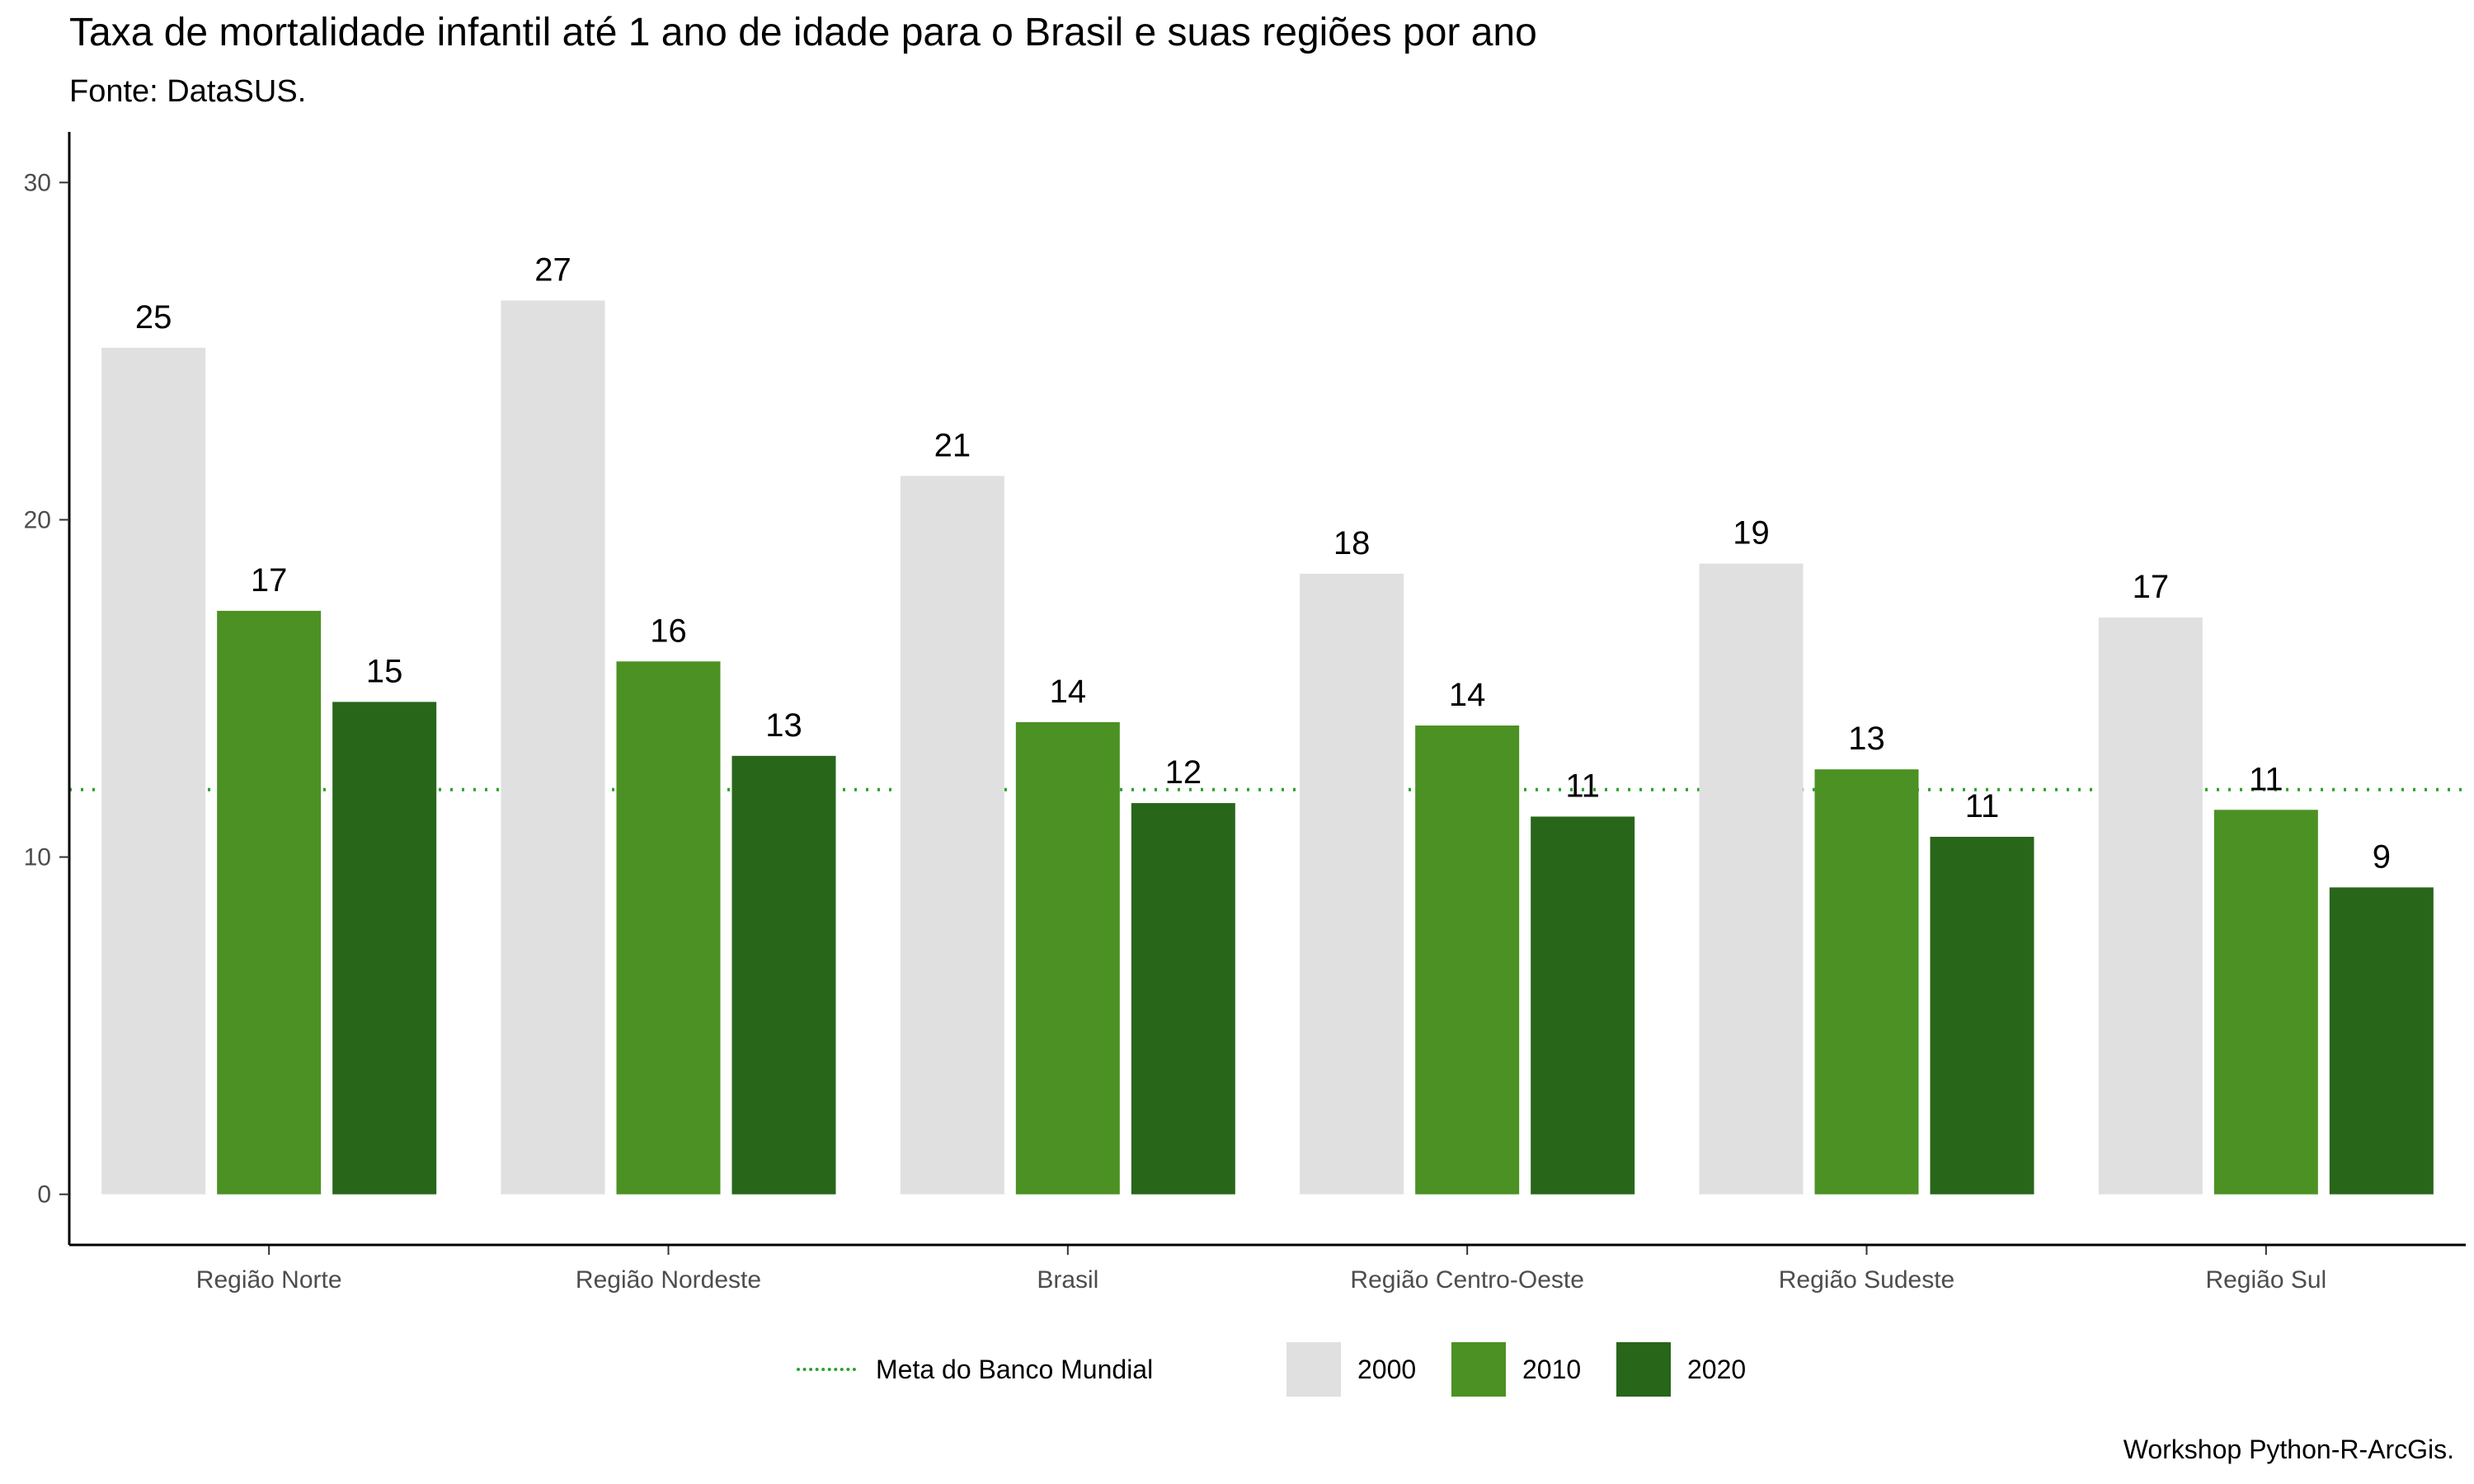  What do you see at coordinates (1516, 1369) in the screenshot?
I see `legend-item-2010: 2010` at bounding box center [1516, 1369].